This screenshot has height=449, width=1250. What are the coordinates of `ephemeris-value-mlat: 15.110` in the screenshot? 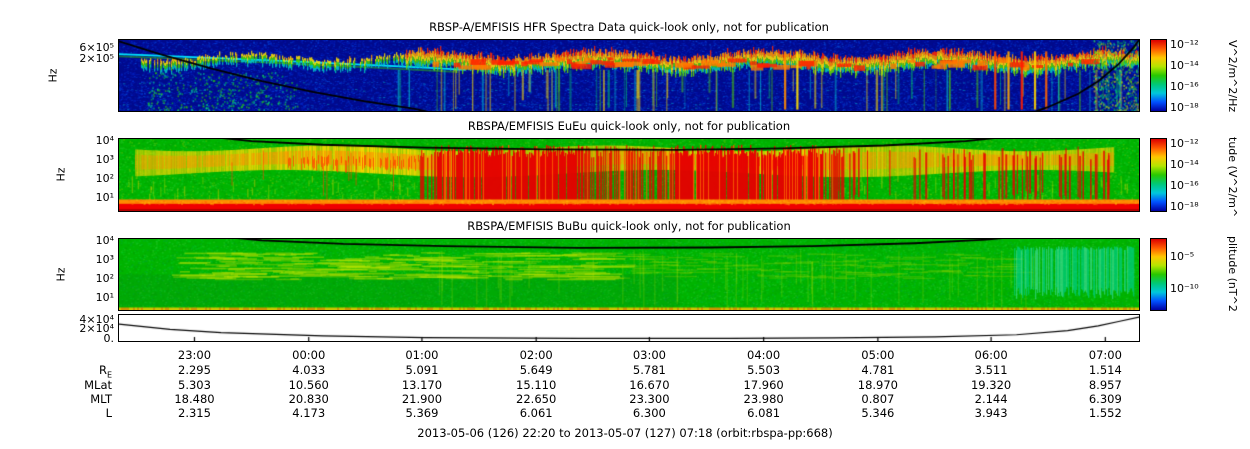 It's located at (536, 385).